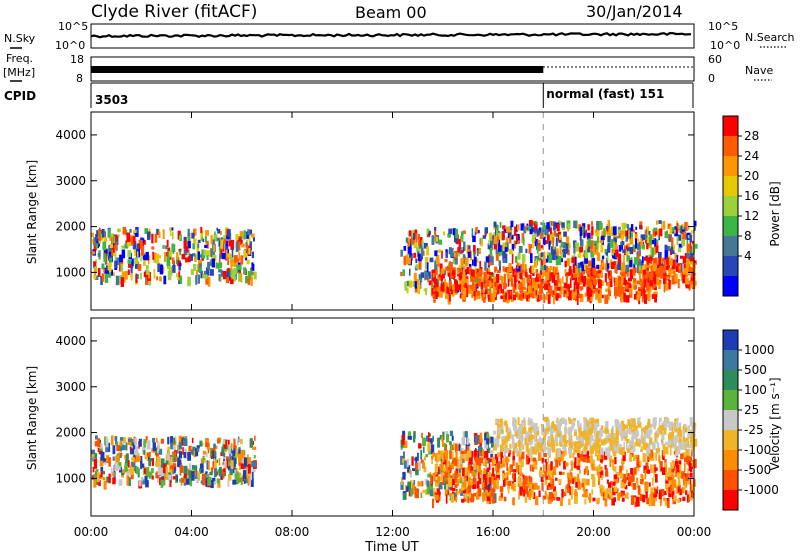 Image resolution: width=800 pixels, height=554 pixels. What do you see at coordinates (730, 400) in the screenshot?
I see `colorbar-swatch` at bounding box center [730, 400].